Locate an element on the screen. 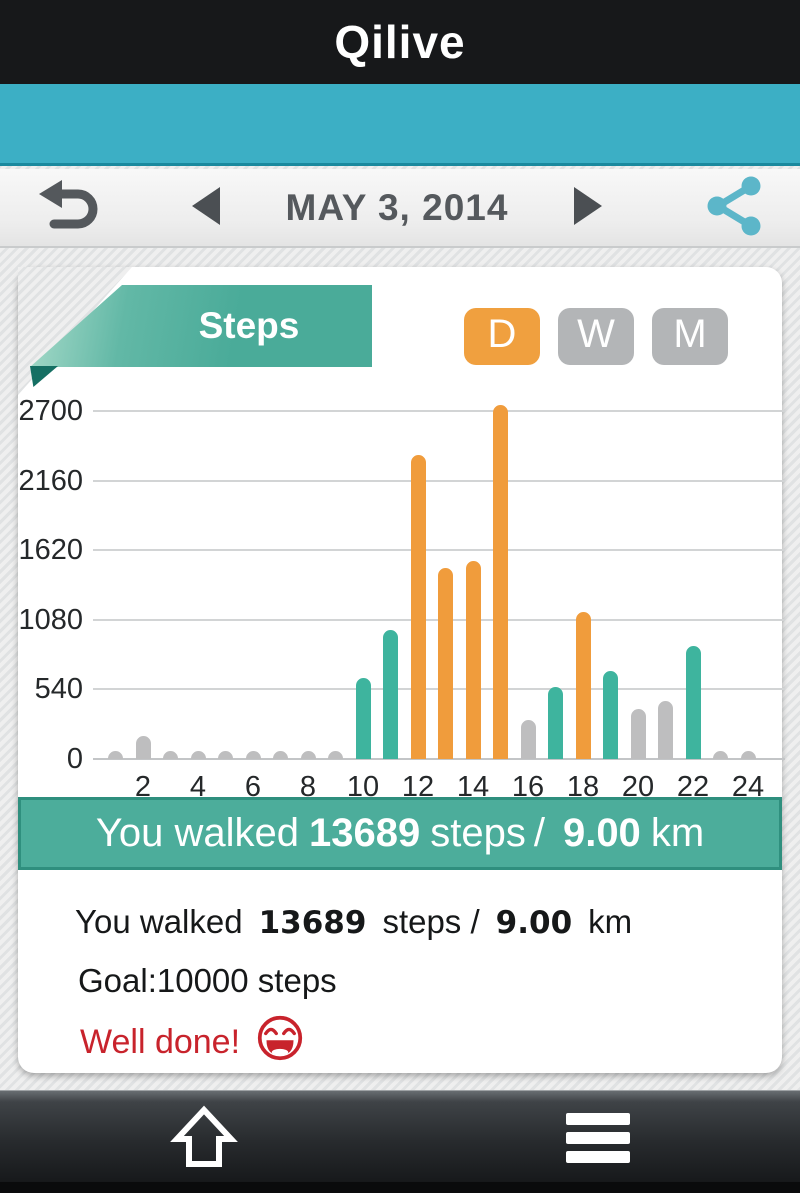  detail-steps-value: 13689 is located at coordinates (312, 923).